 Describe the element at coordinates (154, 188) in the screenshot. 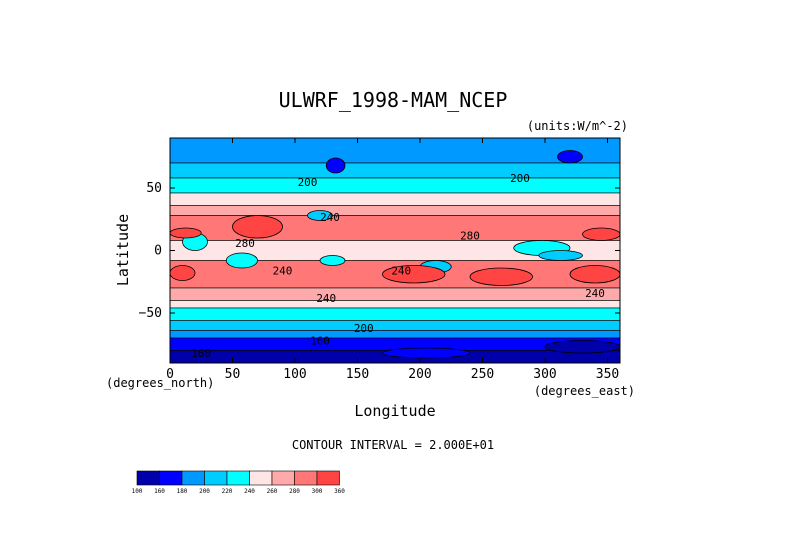

I see `y-tick-label: 50` at that location.